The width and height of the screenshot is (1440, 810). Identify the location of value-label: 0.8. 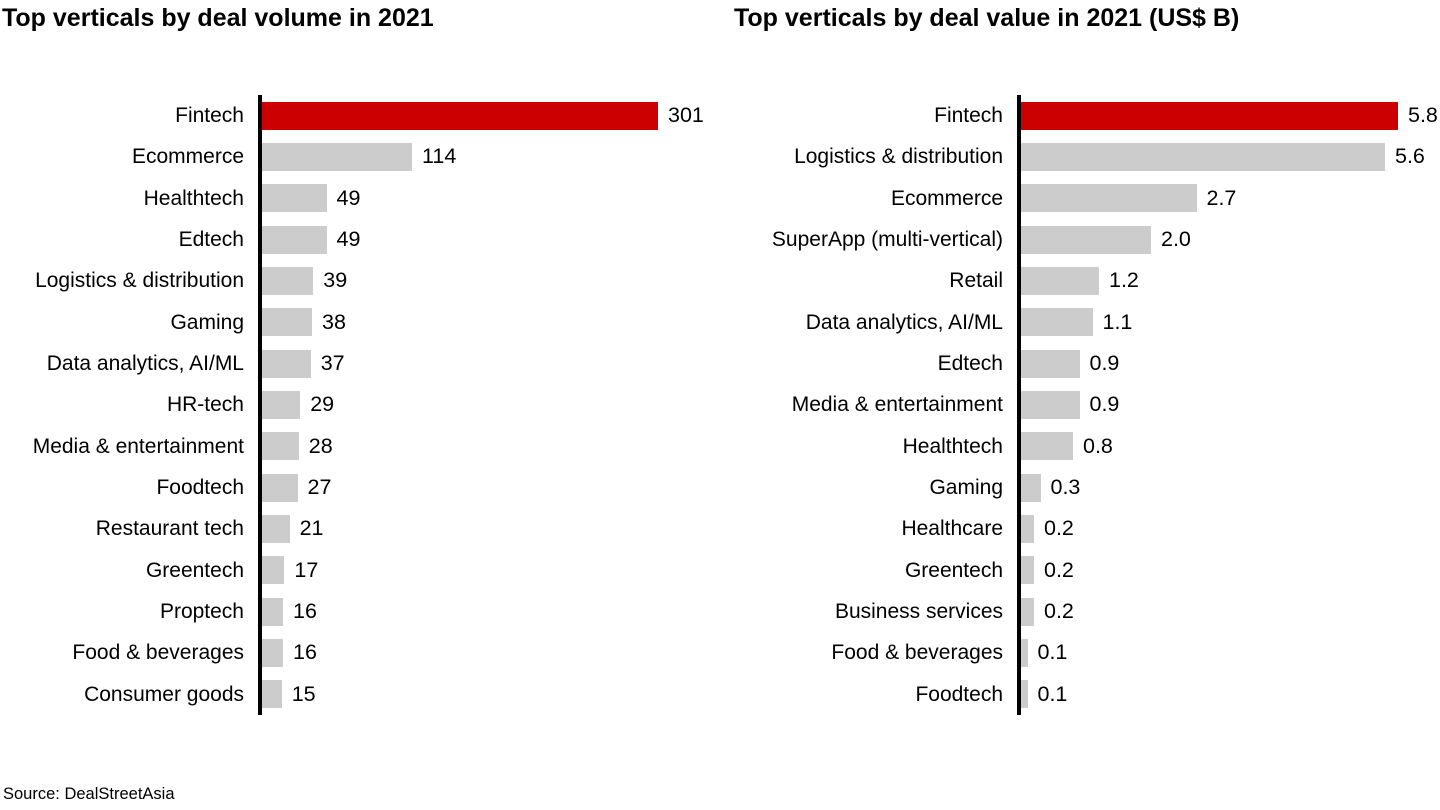
(1098, 445).